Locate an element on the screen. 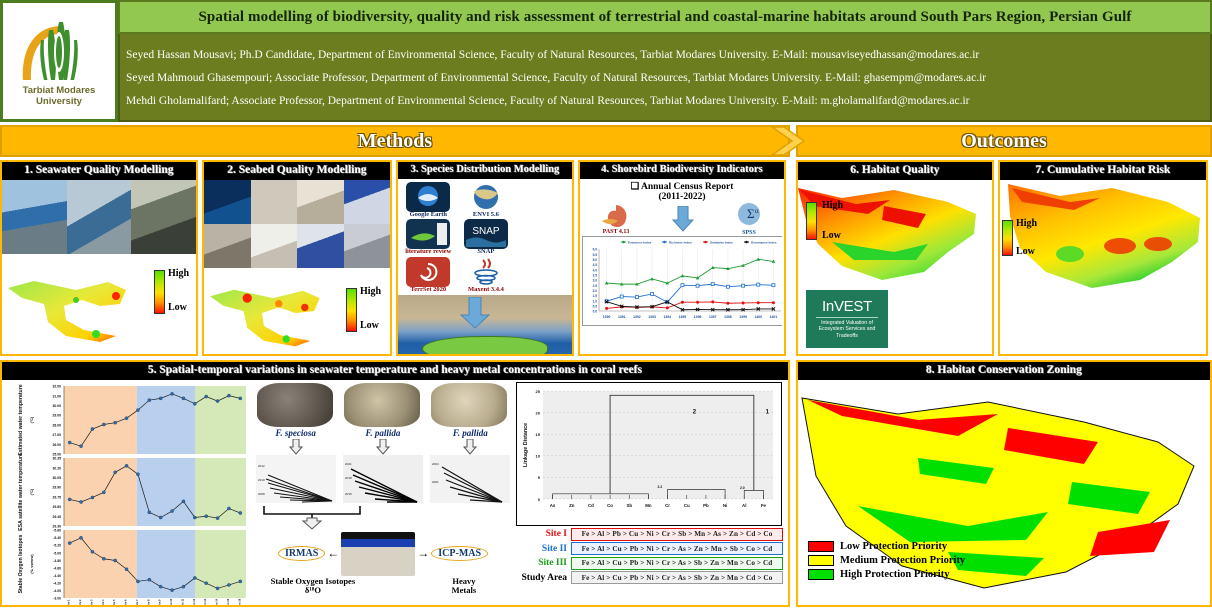  legend-low-label: Low is located at coordinates (831, 235).